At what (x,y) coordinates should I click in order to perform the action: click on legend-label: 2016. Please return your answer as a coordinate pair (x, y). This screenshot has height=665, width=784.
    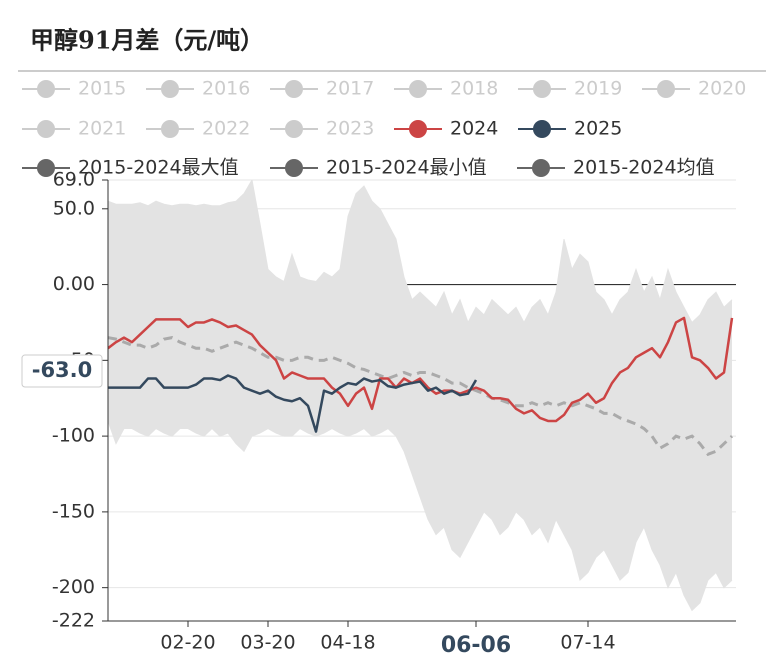
    Looking at the image, I should click on (226, 89).